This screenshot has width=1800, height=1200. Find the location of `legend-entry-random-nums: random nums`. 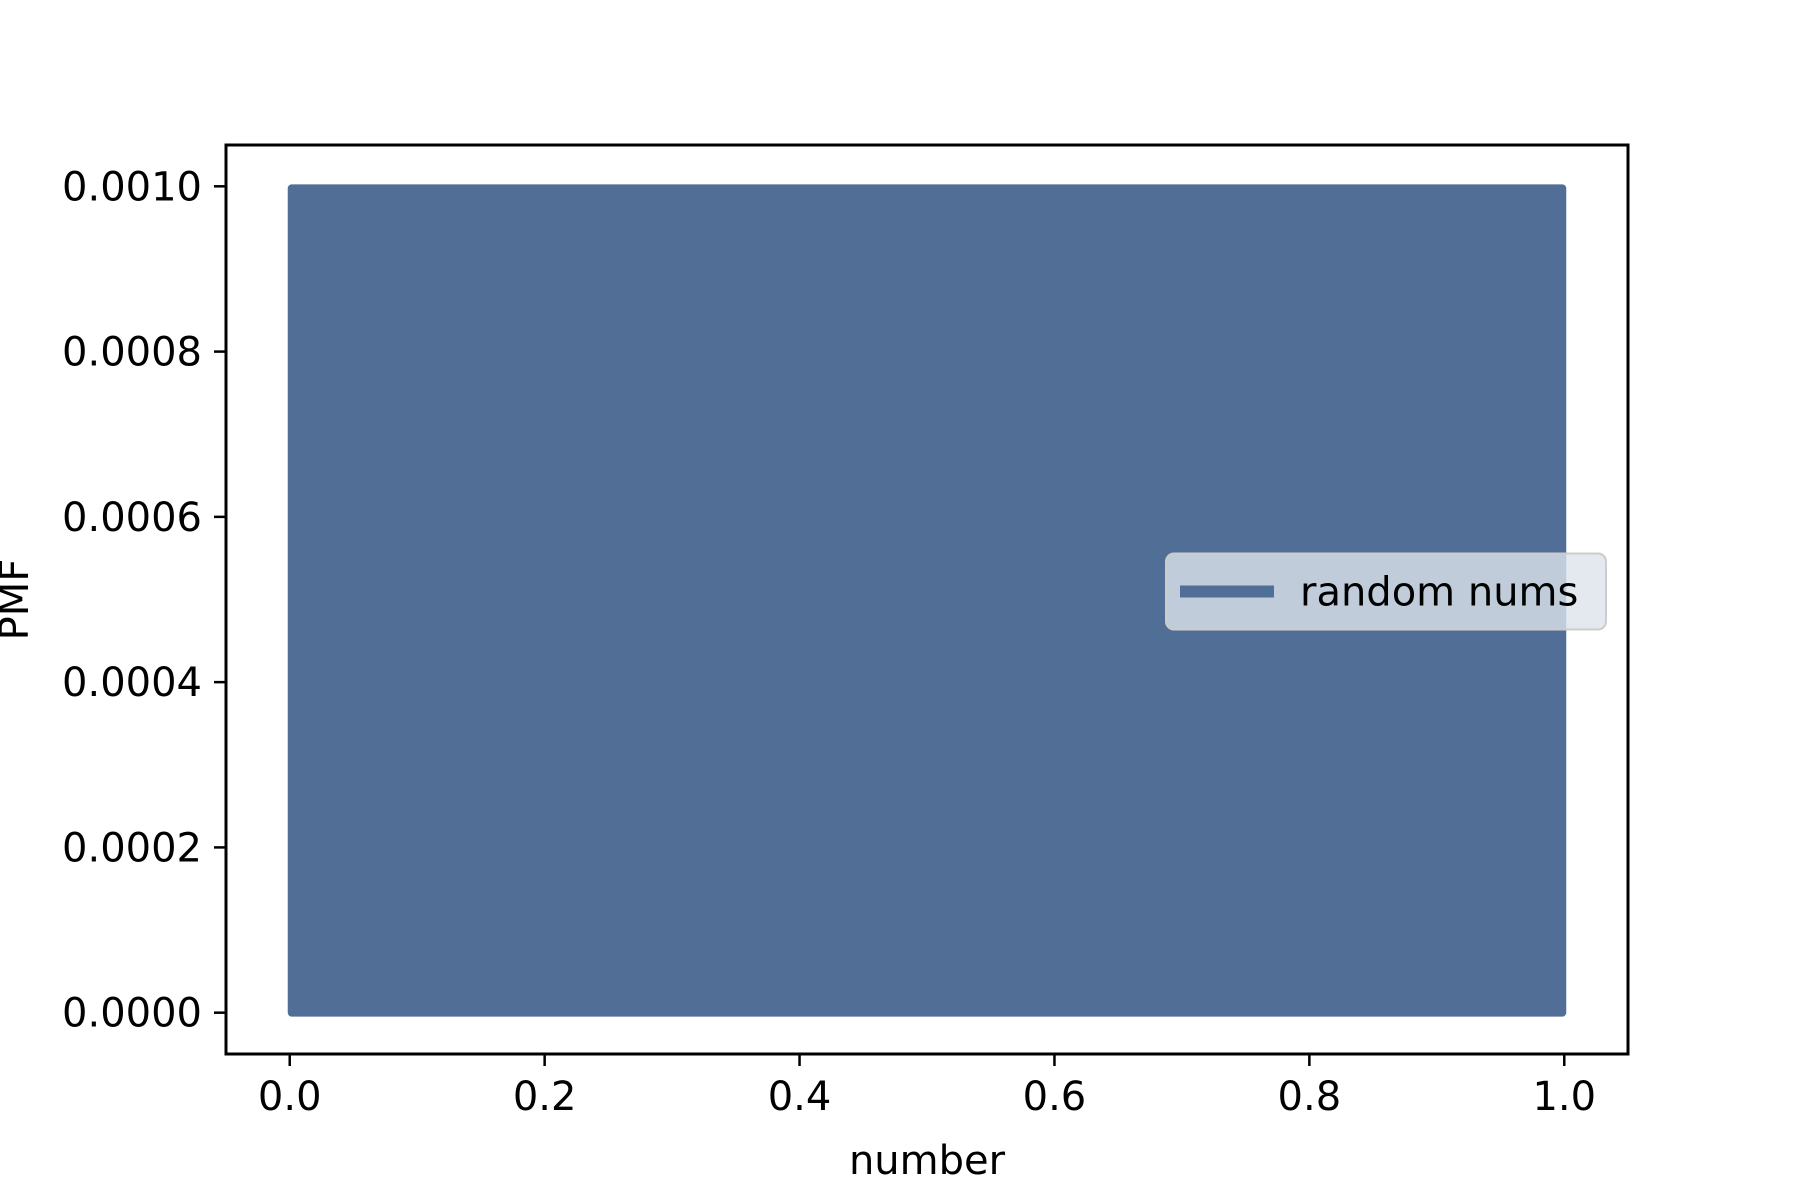

legend-entry-random-nums: random nums is located at coordinates (1439, 593).